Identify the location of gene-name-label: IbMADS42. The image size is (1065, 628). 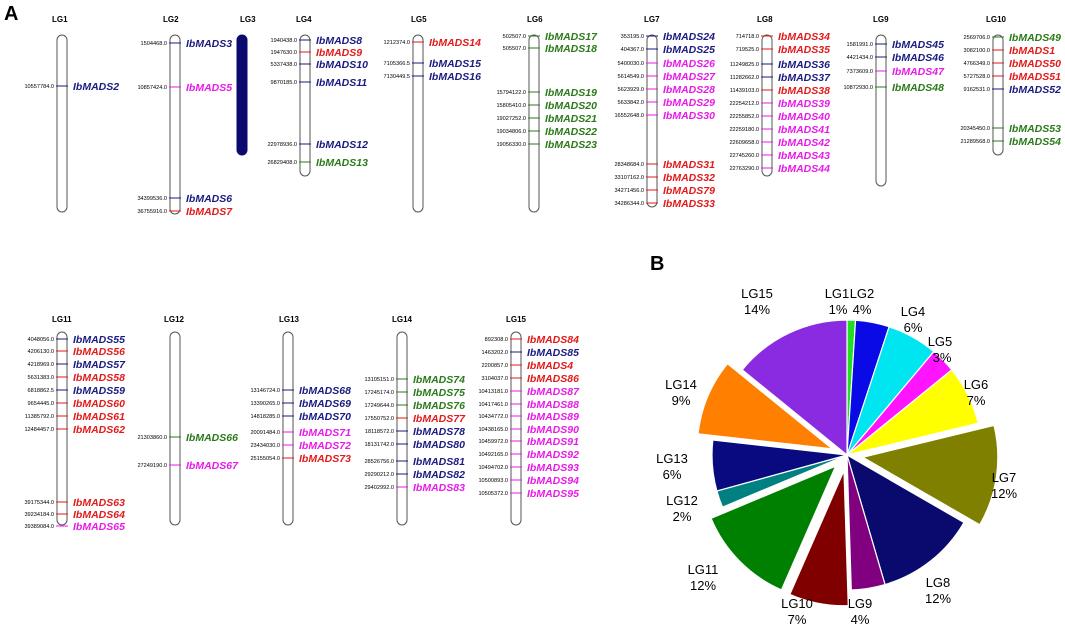
(804, 143).